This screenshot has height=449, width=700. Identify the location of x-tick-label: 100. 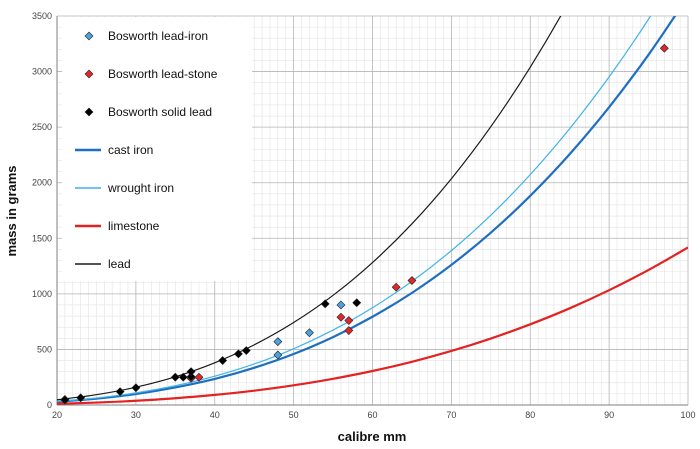
(687, 415).